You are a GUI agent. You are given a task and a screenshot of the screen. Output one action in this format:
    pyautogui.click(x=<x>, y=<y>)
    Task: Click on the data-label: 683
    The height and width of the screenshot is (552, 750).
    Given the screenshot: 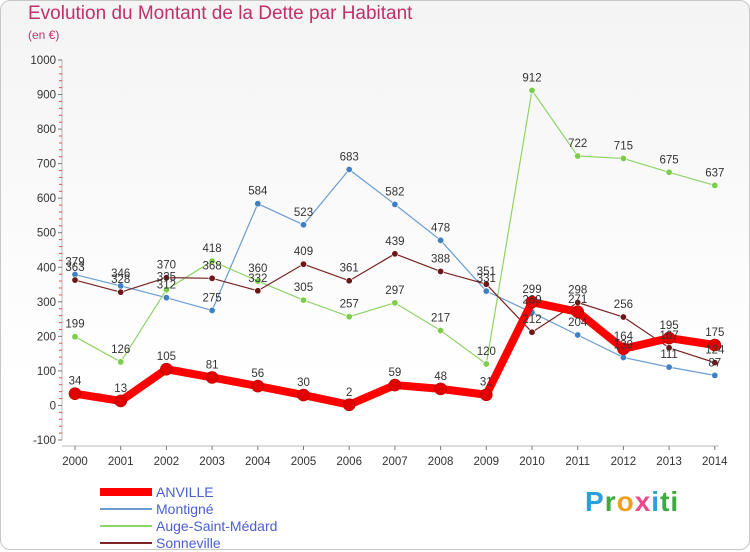 What is the action you would take?
    pyautogui.click(x=349, y=158)
    